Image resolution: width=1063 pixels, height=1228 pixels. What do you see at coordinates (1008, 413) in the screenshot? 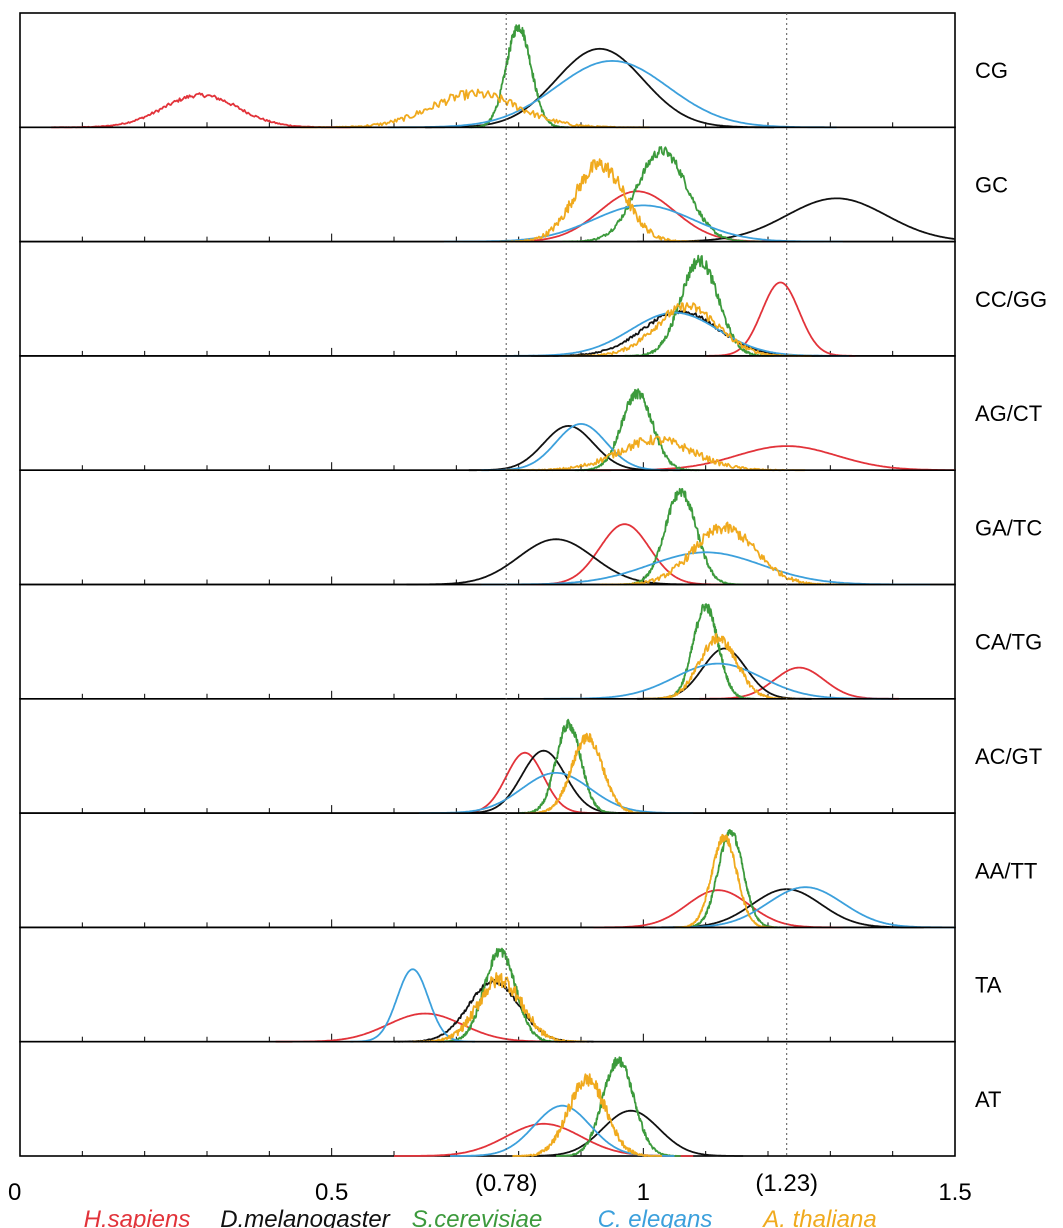
I see `panel-label: AG/CT` at bounding box center [1008, 413].